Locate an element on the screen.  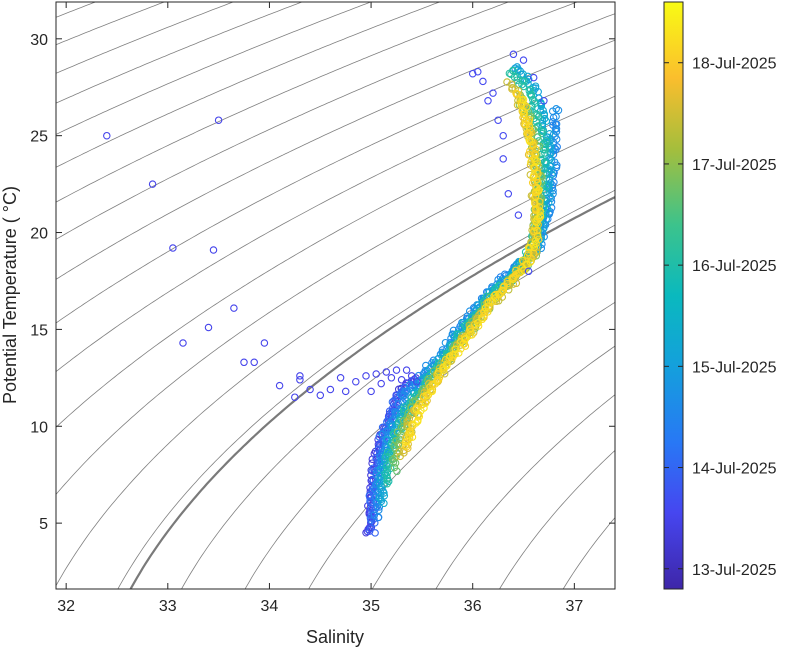
x-tick-label: 32 is located at coordinates (66, 606).